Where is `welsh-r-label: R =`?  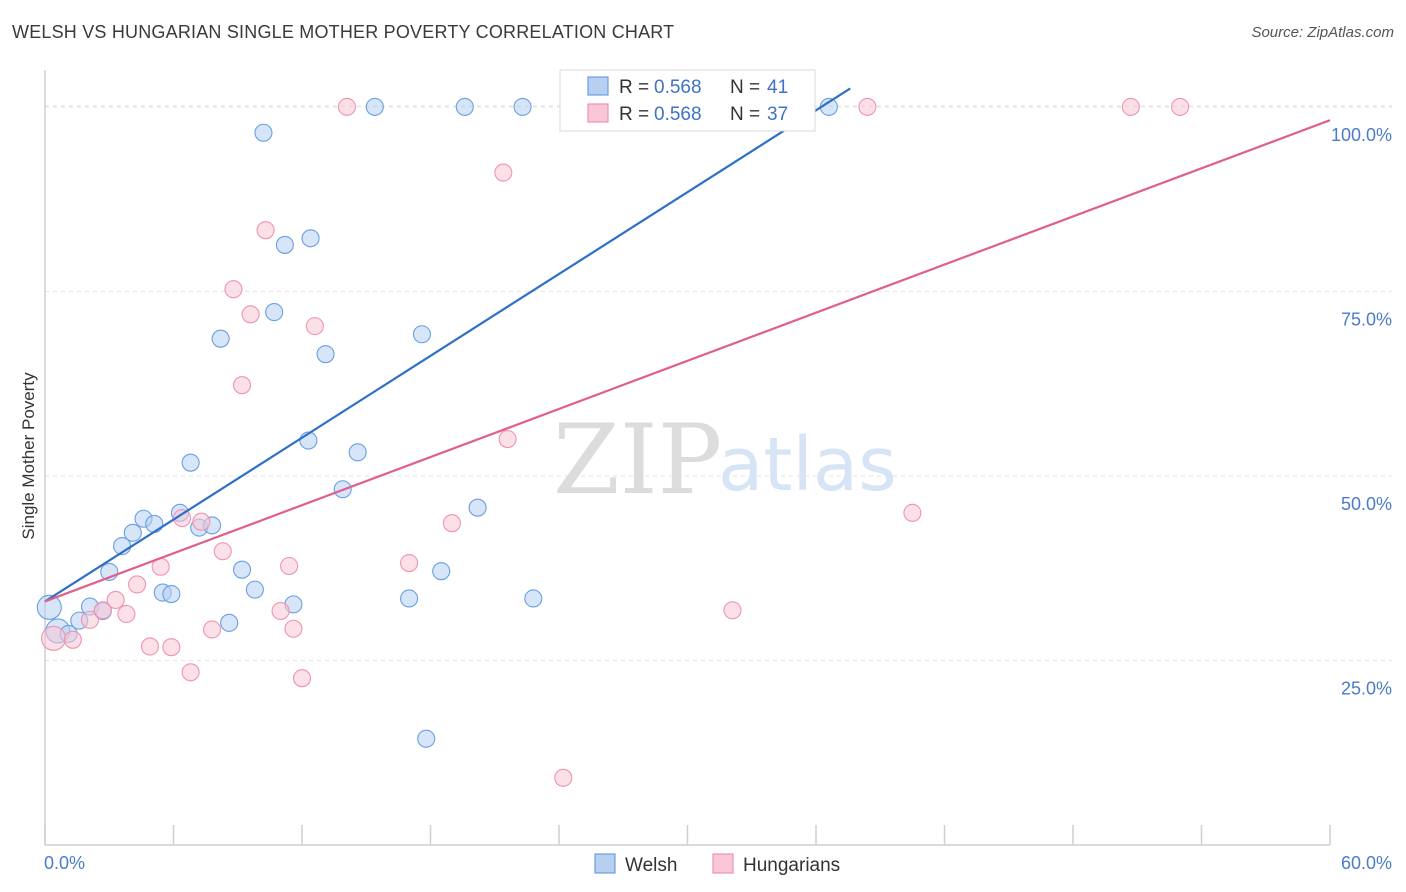
welsh-r-label: R = is located at coordinates (634, 87).